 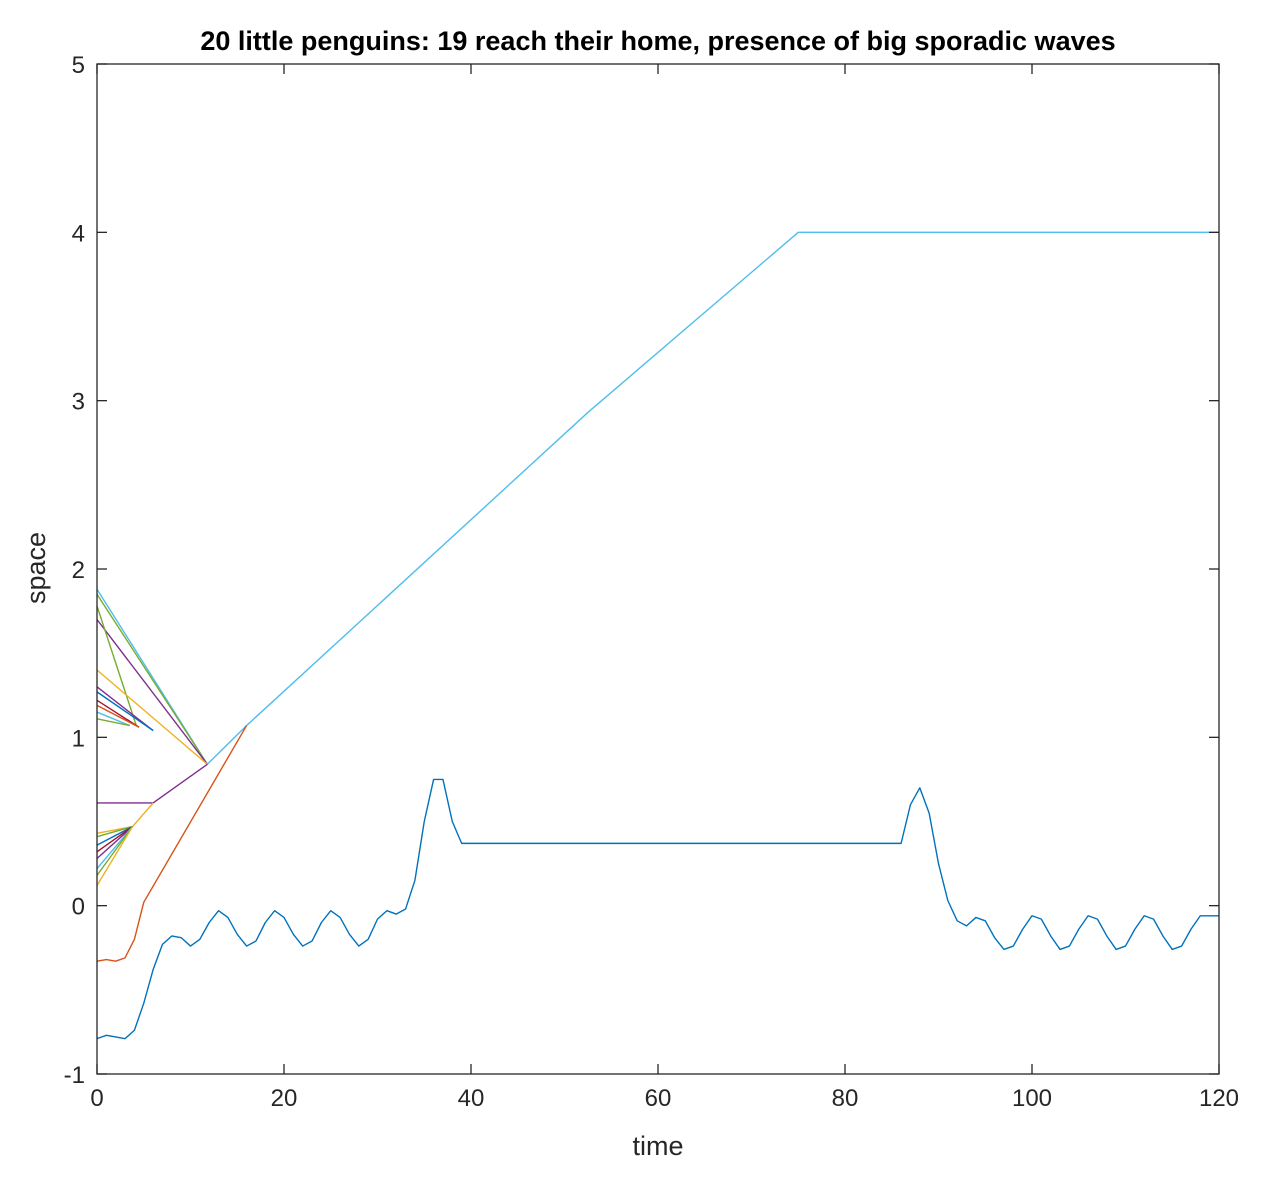 What do you see at coordinates (658, 1098) in the screenshot?
I see `x-tick-label-3: 60` at bounding box center [658, 1098].